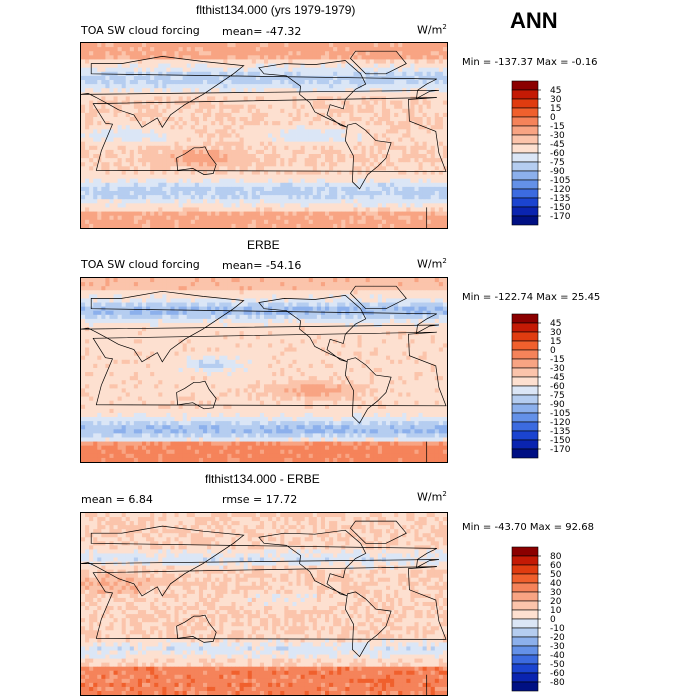 The width and height of the screenshot is (700, 700). What do you see at coordinates (555, 342) in the screenshot?
I see `colorbar-tick-label: 15` at bounding box center [555, 342].